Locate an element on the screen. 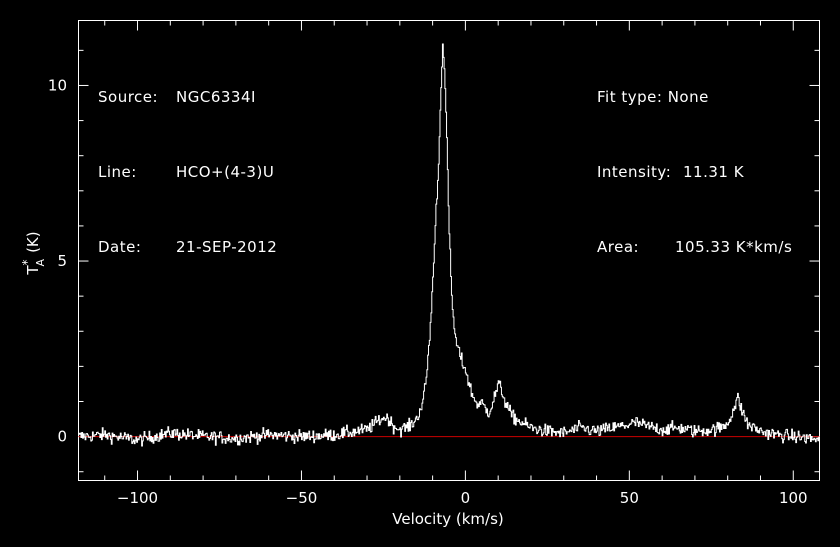  source-row: Source: NGC6334I is located at coordinates (187, 97).